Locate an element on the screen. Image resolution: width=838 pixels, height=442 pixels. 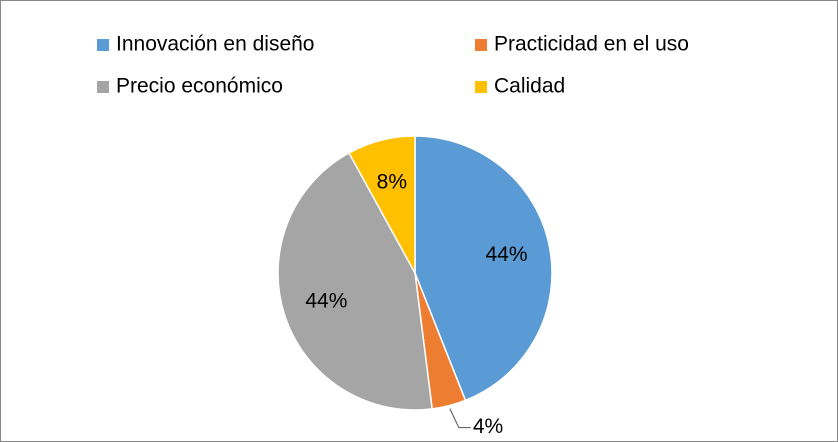
legend-label: Calidad is located at coordinates (529, 86).